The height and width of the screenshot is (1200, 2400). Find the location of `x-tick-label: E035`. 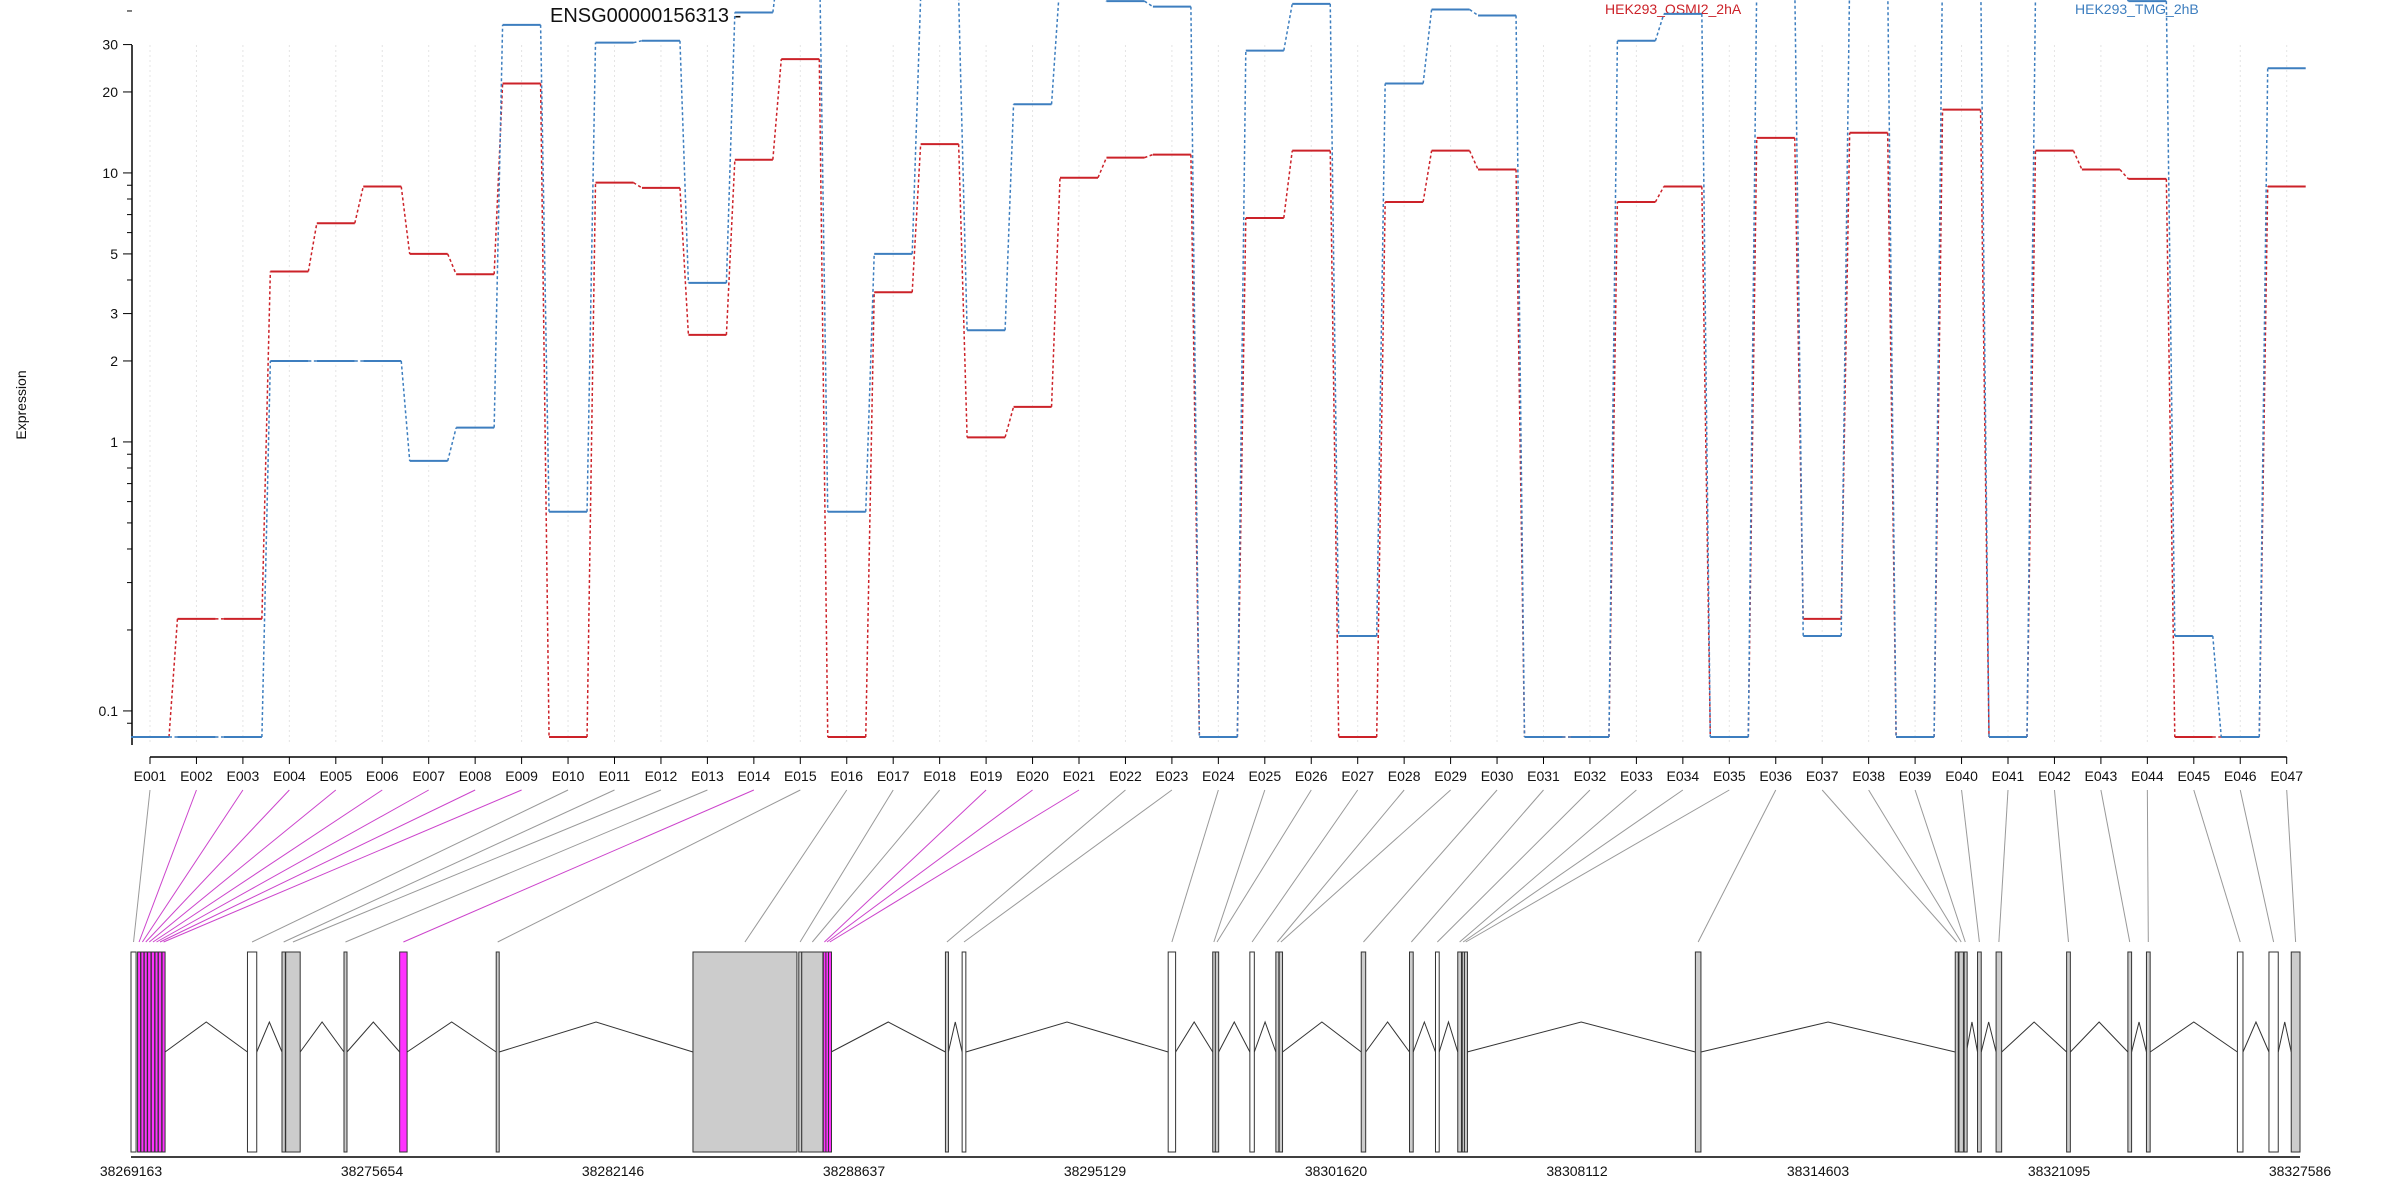

x-tick-label: E035 is located at coordinates (1729, 776).